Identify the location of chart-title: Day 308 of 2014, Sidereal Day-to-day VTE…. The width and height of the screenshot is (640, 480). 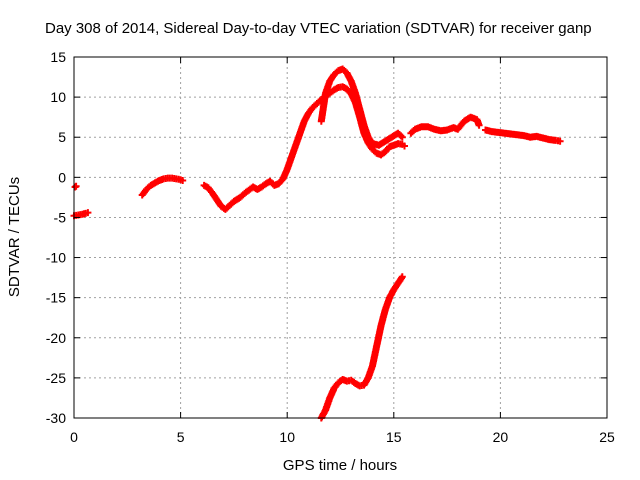
(318, 28).